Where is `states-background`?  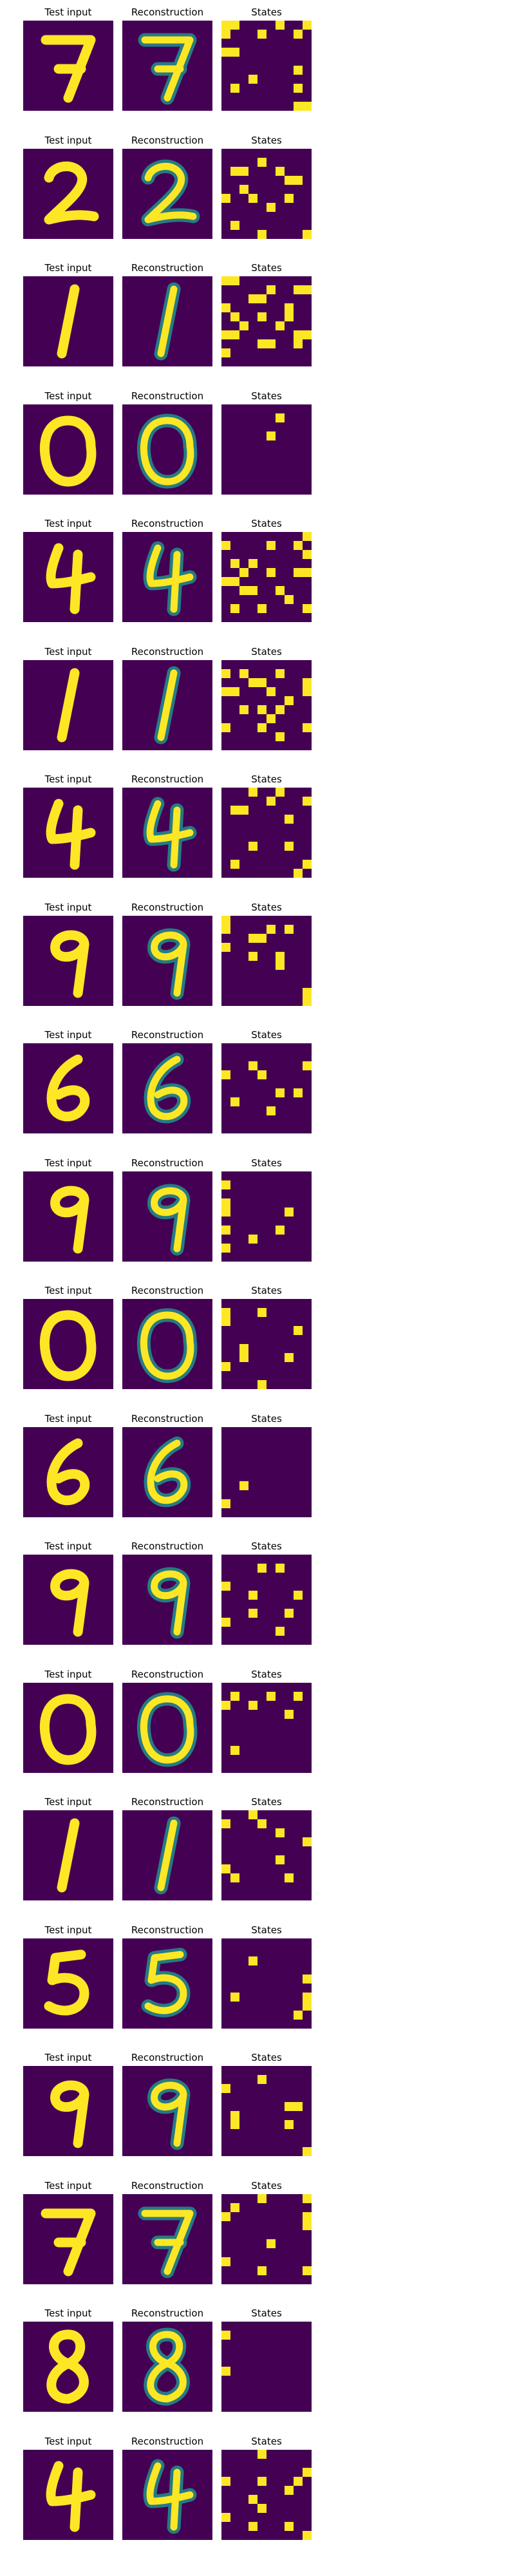 states-background is located at coordinates (266, 1471).